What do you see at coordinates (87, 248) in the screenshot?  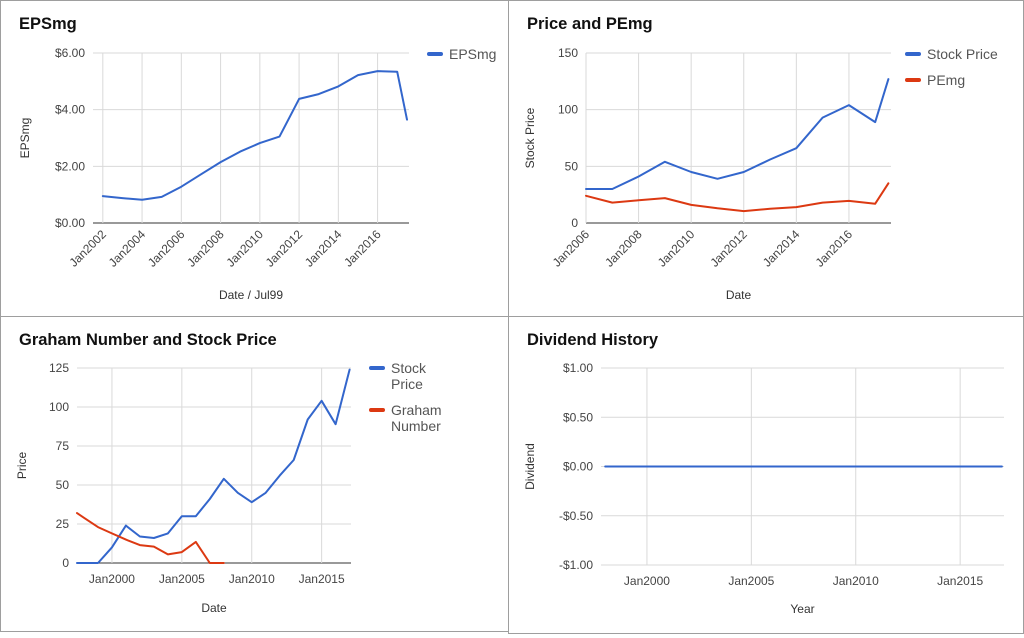 I see `x-tick-label: Jan2002` at bounding box center [87, 248].